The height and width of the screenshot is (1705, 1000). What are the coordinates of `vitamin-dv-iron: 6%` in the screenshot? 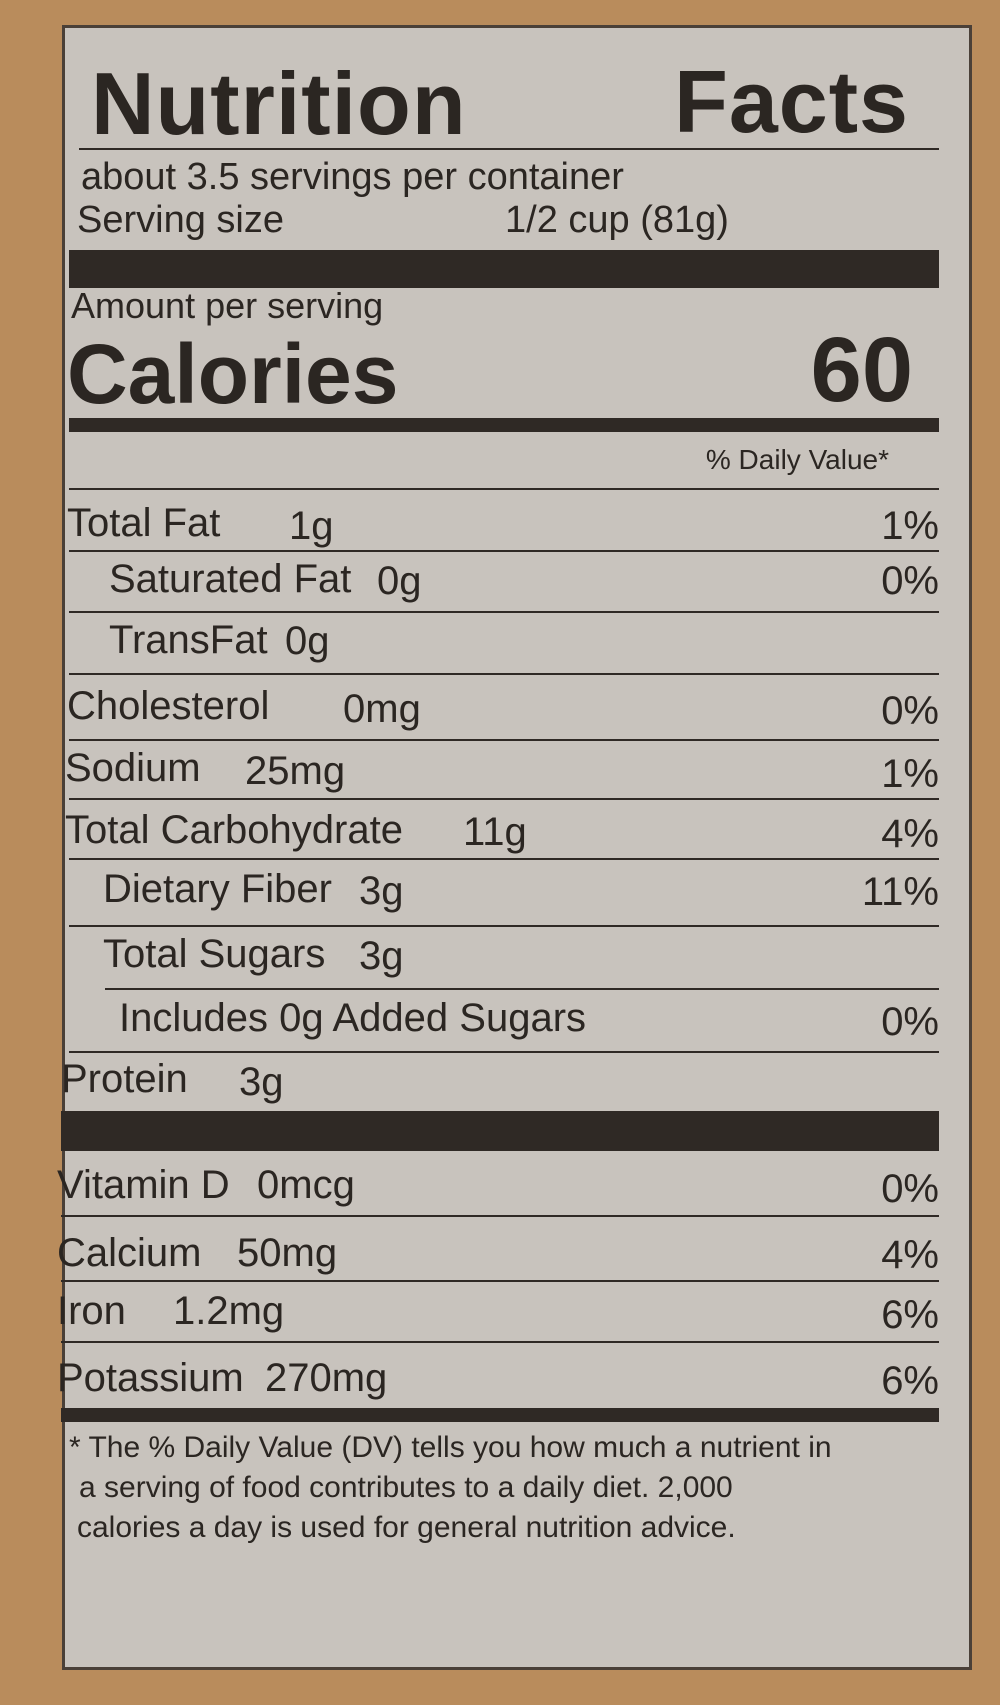 It's located at (910, 1315).